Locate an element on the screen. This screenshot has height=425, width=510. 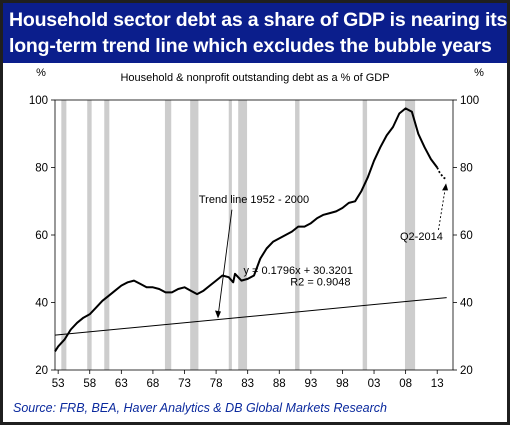
y-tick-label-right: 20 is located at coordinates (466, 371).